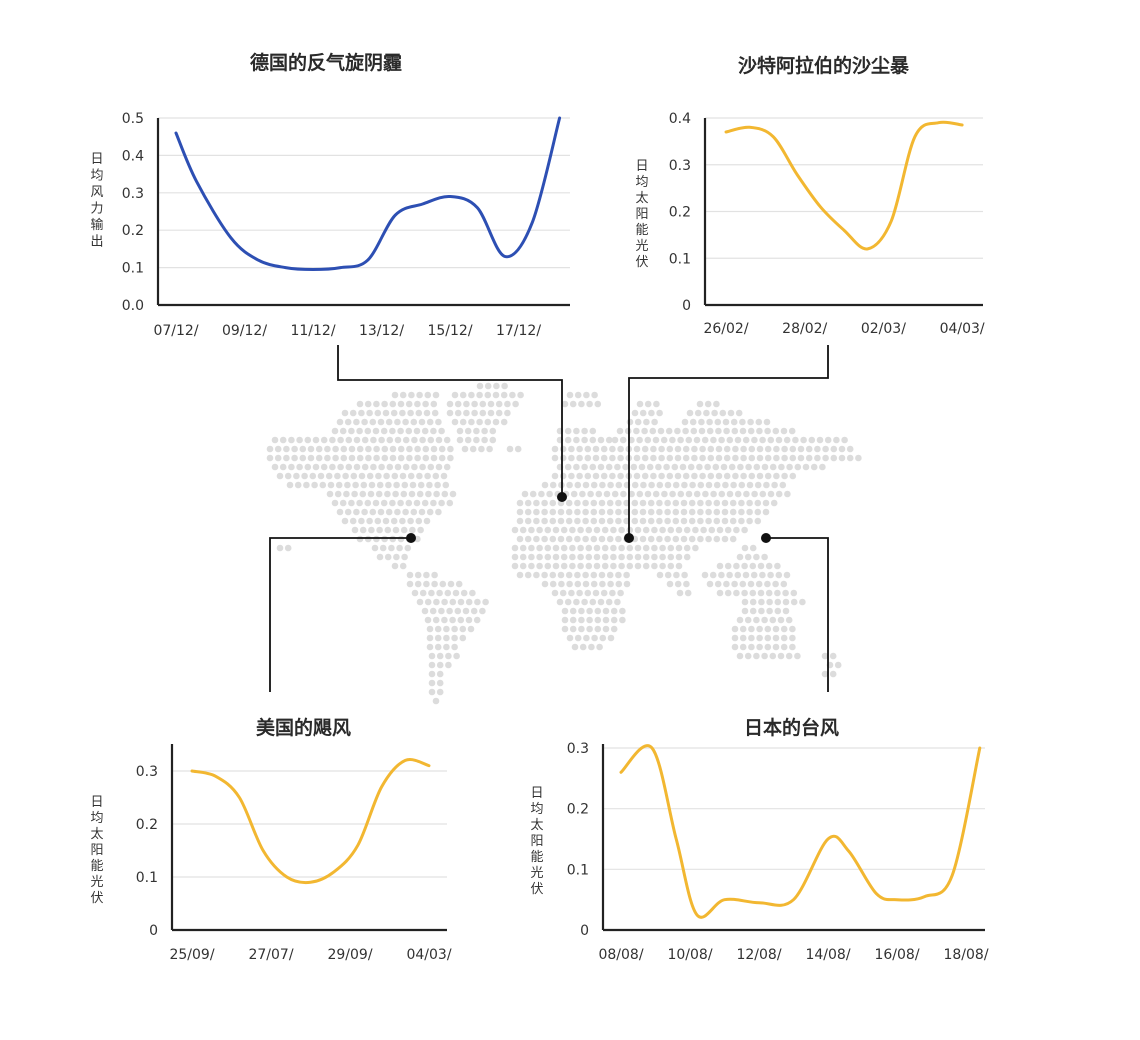 The width and height of the screenshot is (1140, 1040). I want to click on y-axis-label-char: 能, so click(536, 857).